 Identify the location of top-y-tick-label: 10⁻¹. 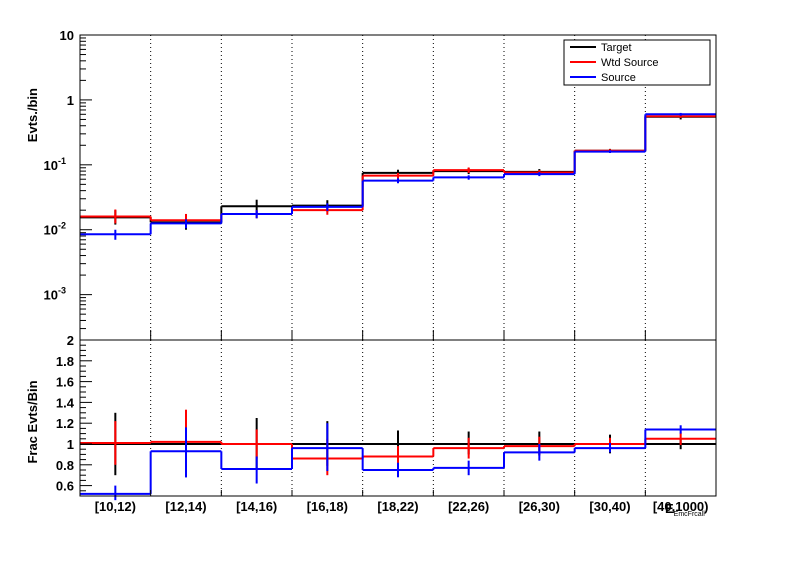
(55, 164).